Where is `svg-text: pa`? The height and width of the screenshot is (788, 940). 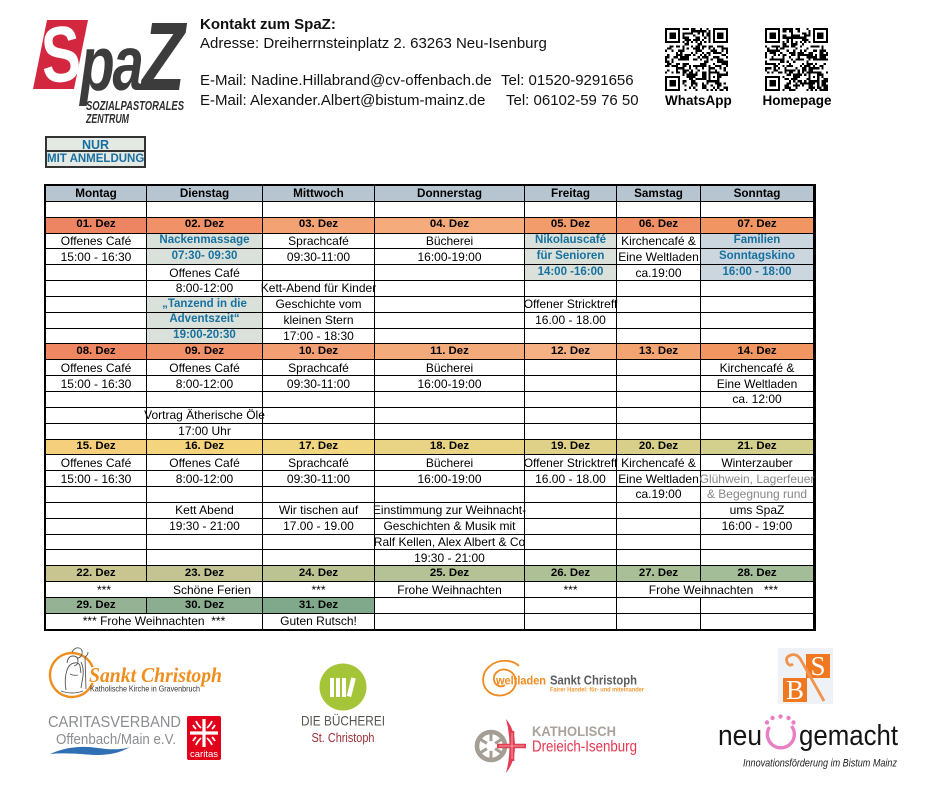
svg-text: pa is located at coordinates (111, 64).